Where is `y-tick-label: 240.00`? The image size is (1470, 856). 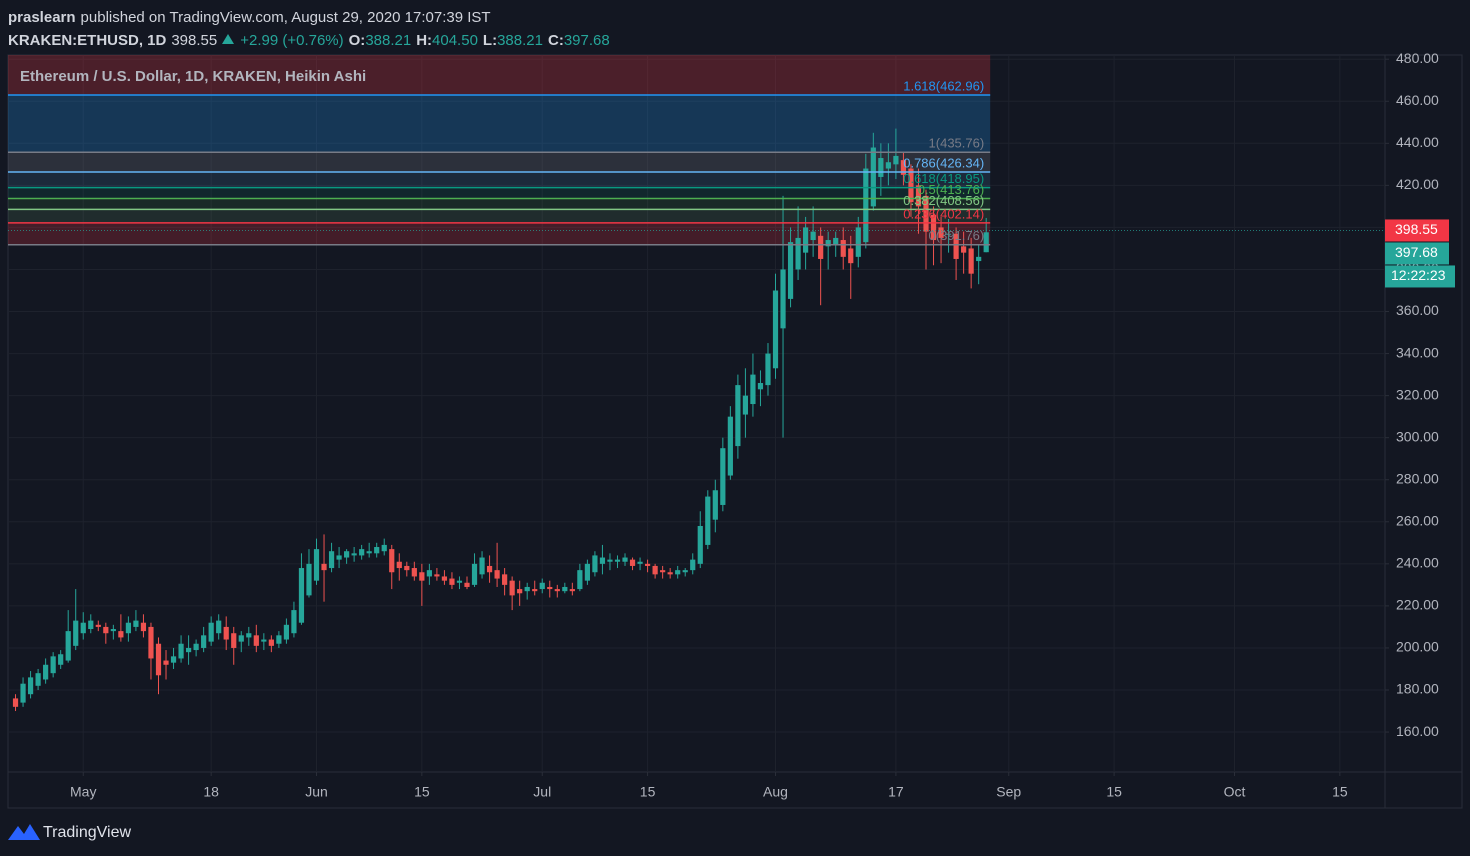 y-tick-label: 240.00 is located at coordinates (1417, 563).